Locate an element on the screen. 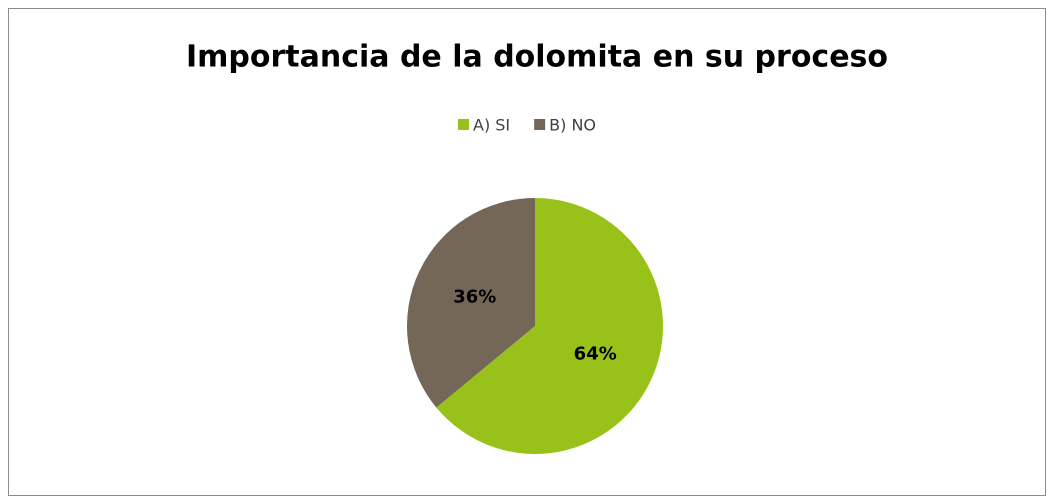 The width and height of the screenshot is (1053, 503). legend-label: A) SI is located at coordinates (491, 125).